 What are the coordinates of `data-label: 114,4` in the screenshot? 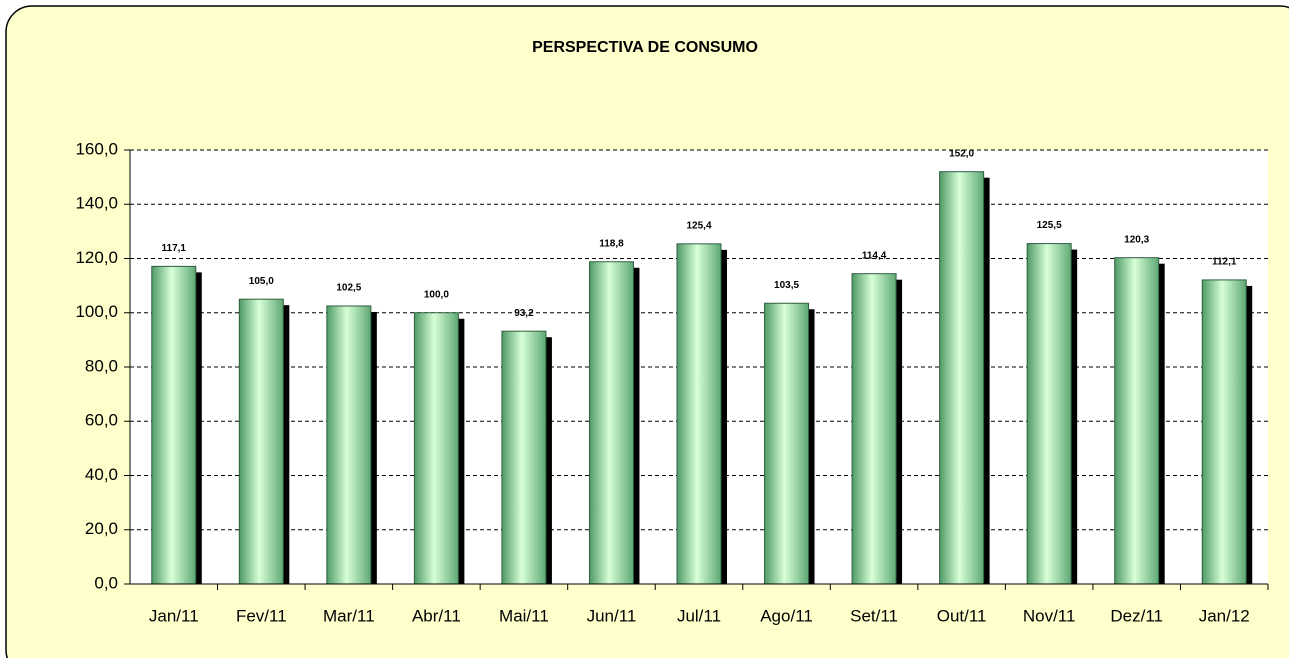 It's located at (874, 255).